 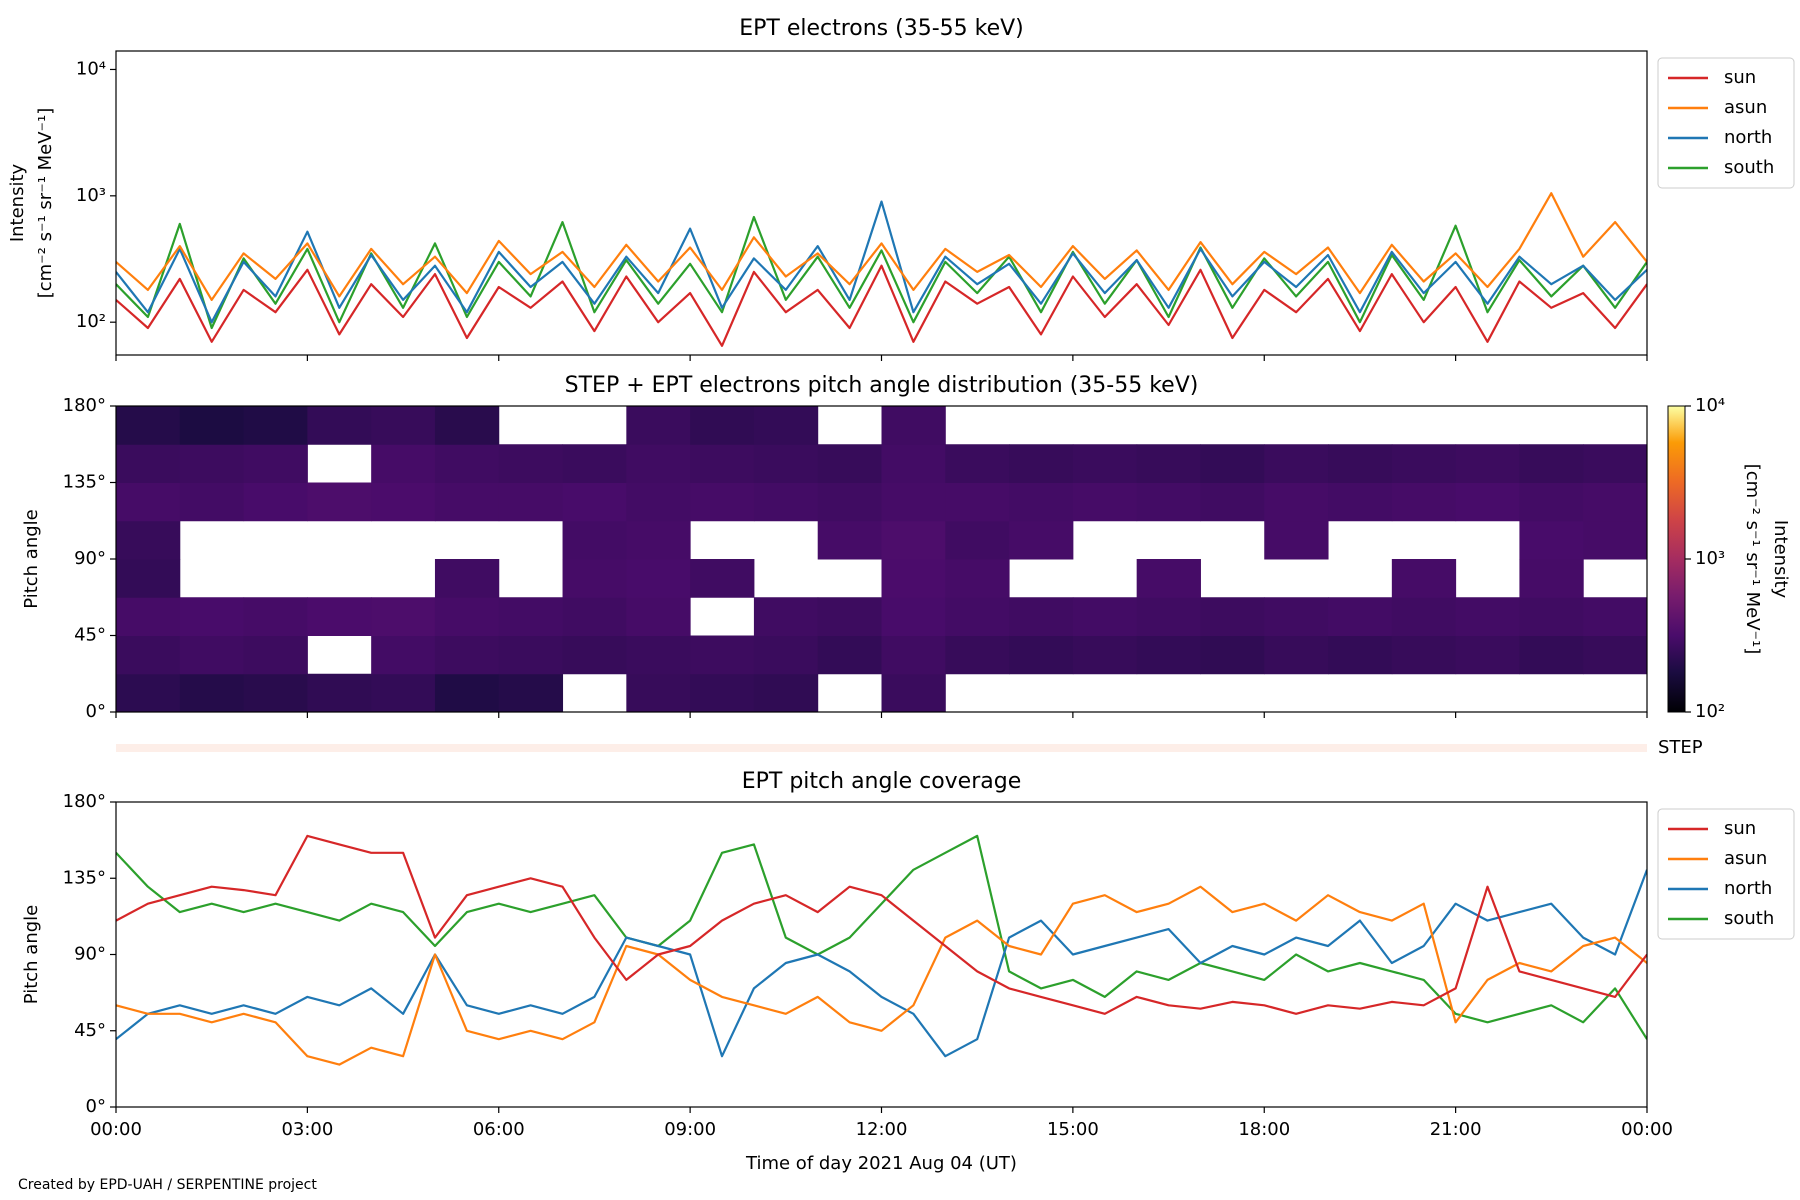 What do you see at coordinates (91, 195) in the screenshot?
I see `y-tick-label: 10³` at bounding box center [91, 195].